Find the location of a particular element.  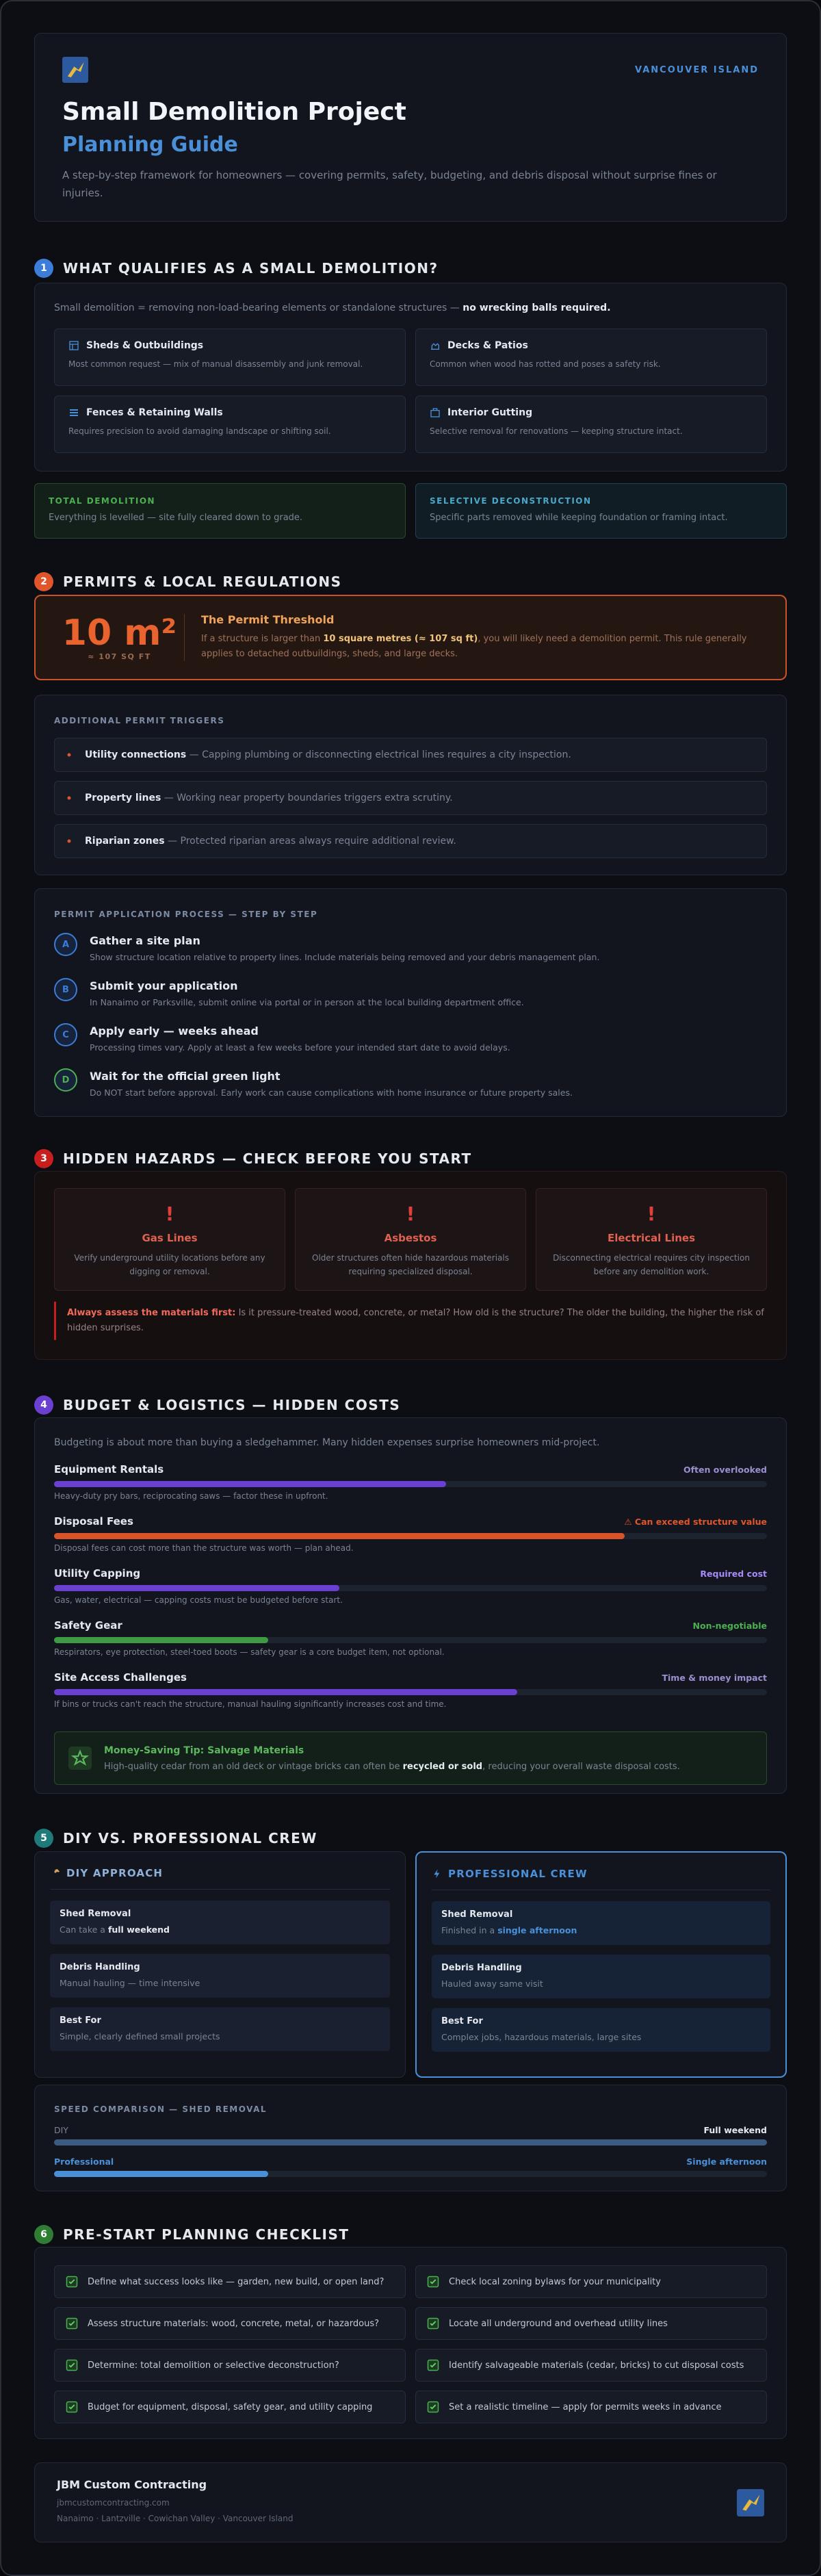

item-title-row: Sheds & Outbuildings is located at coordinates (229, 345).